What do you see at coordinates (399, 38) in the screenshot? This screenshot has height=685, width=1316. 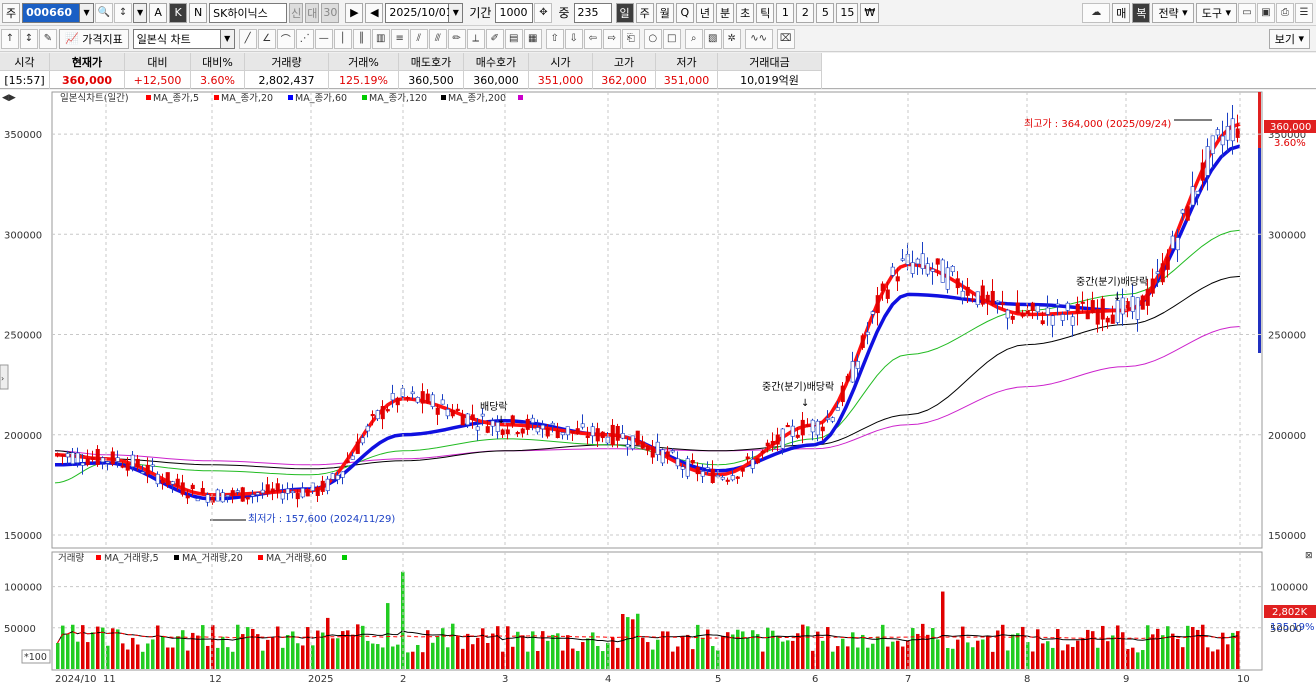 I see `fib-tool-icon: ≡` at bounding box center [399, 38].